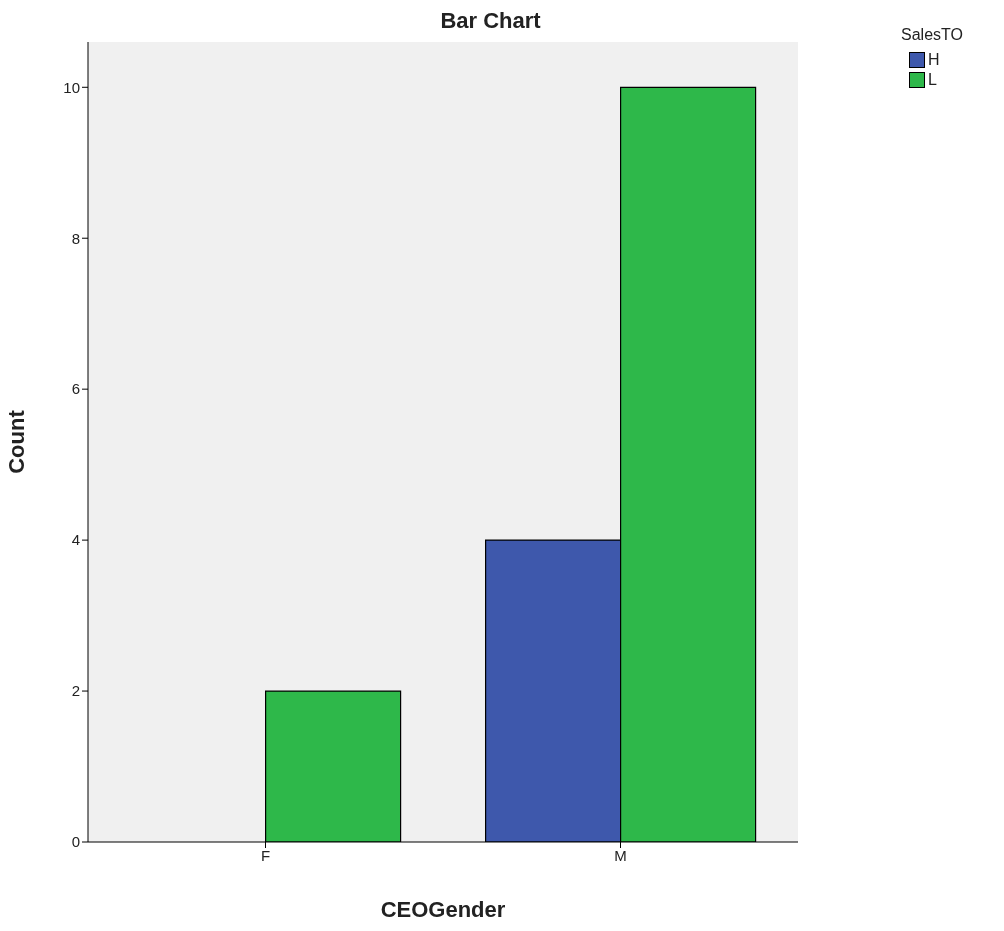  Describe the element at coordinates (75, 238) in the screenshot. I see `y-tick-label: 8` at that location.